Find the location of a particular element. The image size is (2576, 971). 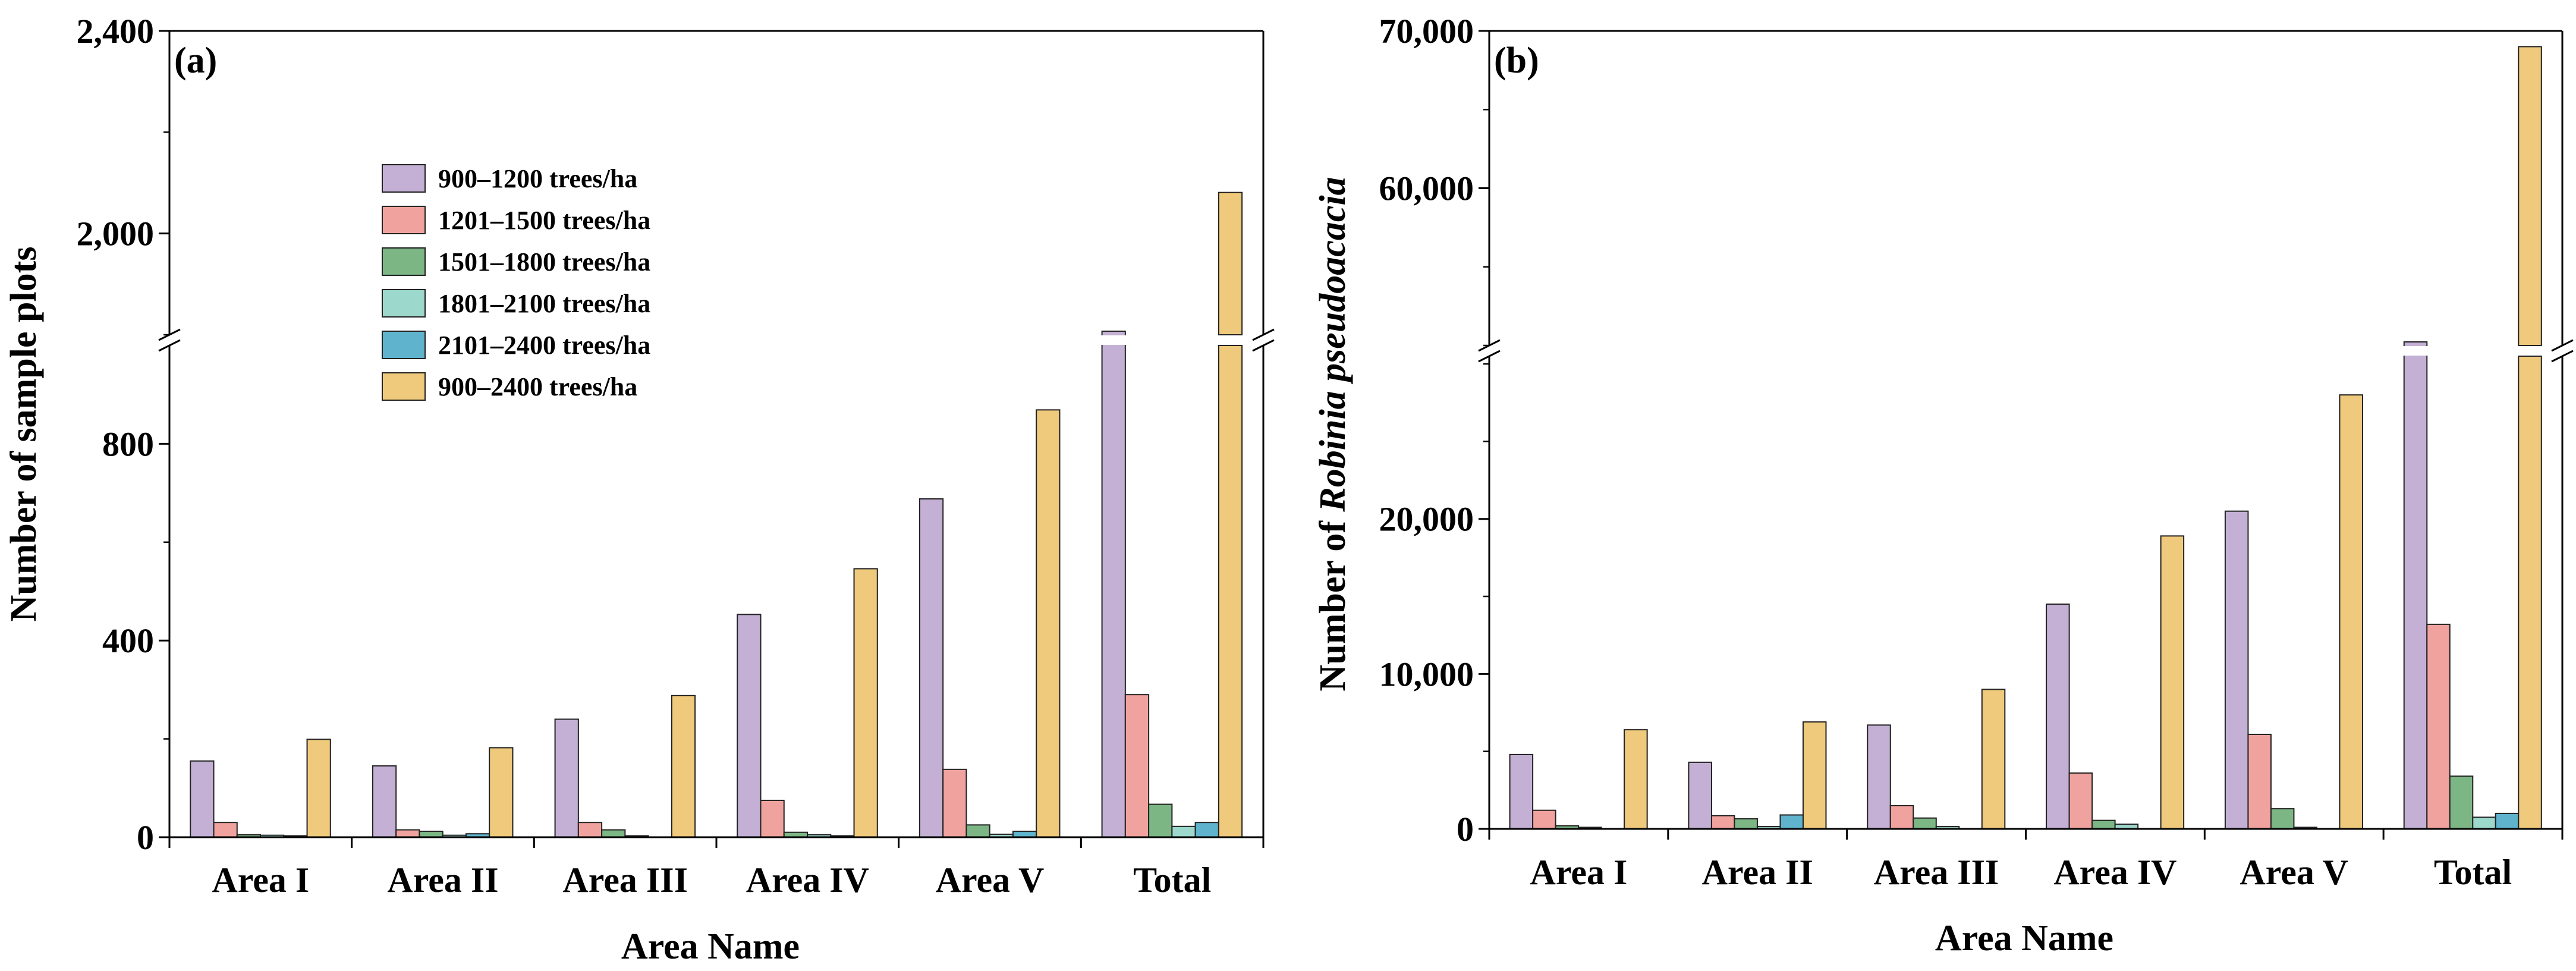

x-category-label: Area III is located at coordinates (1936, 872).